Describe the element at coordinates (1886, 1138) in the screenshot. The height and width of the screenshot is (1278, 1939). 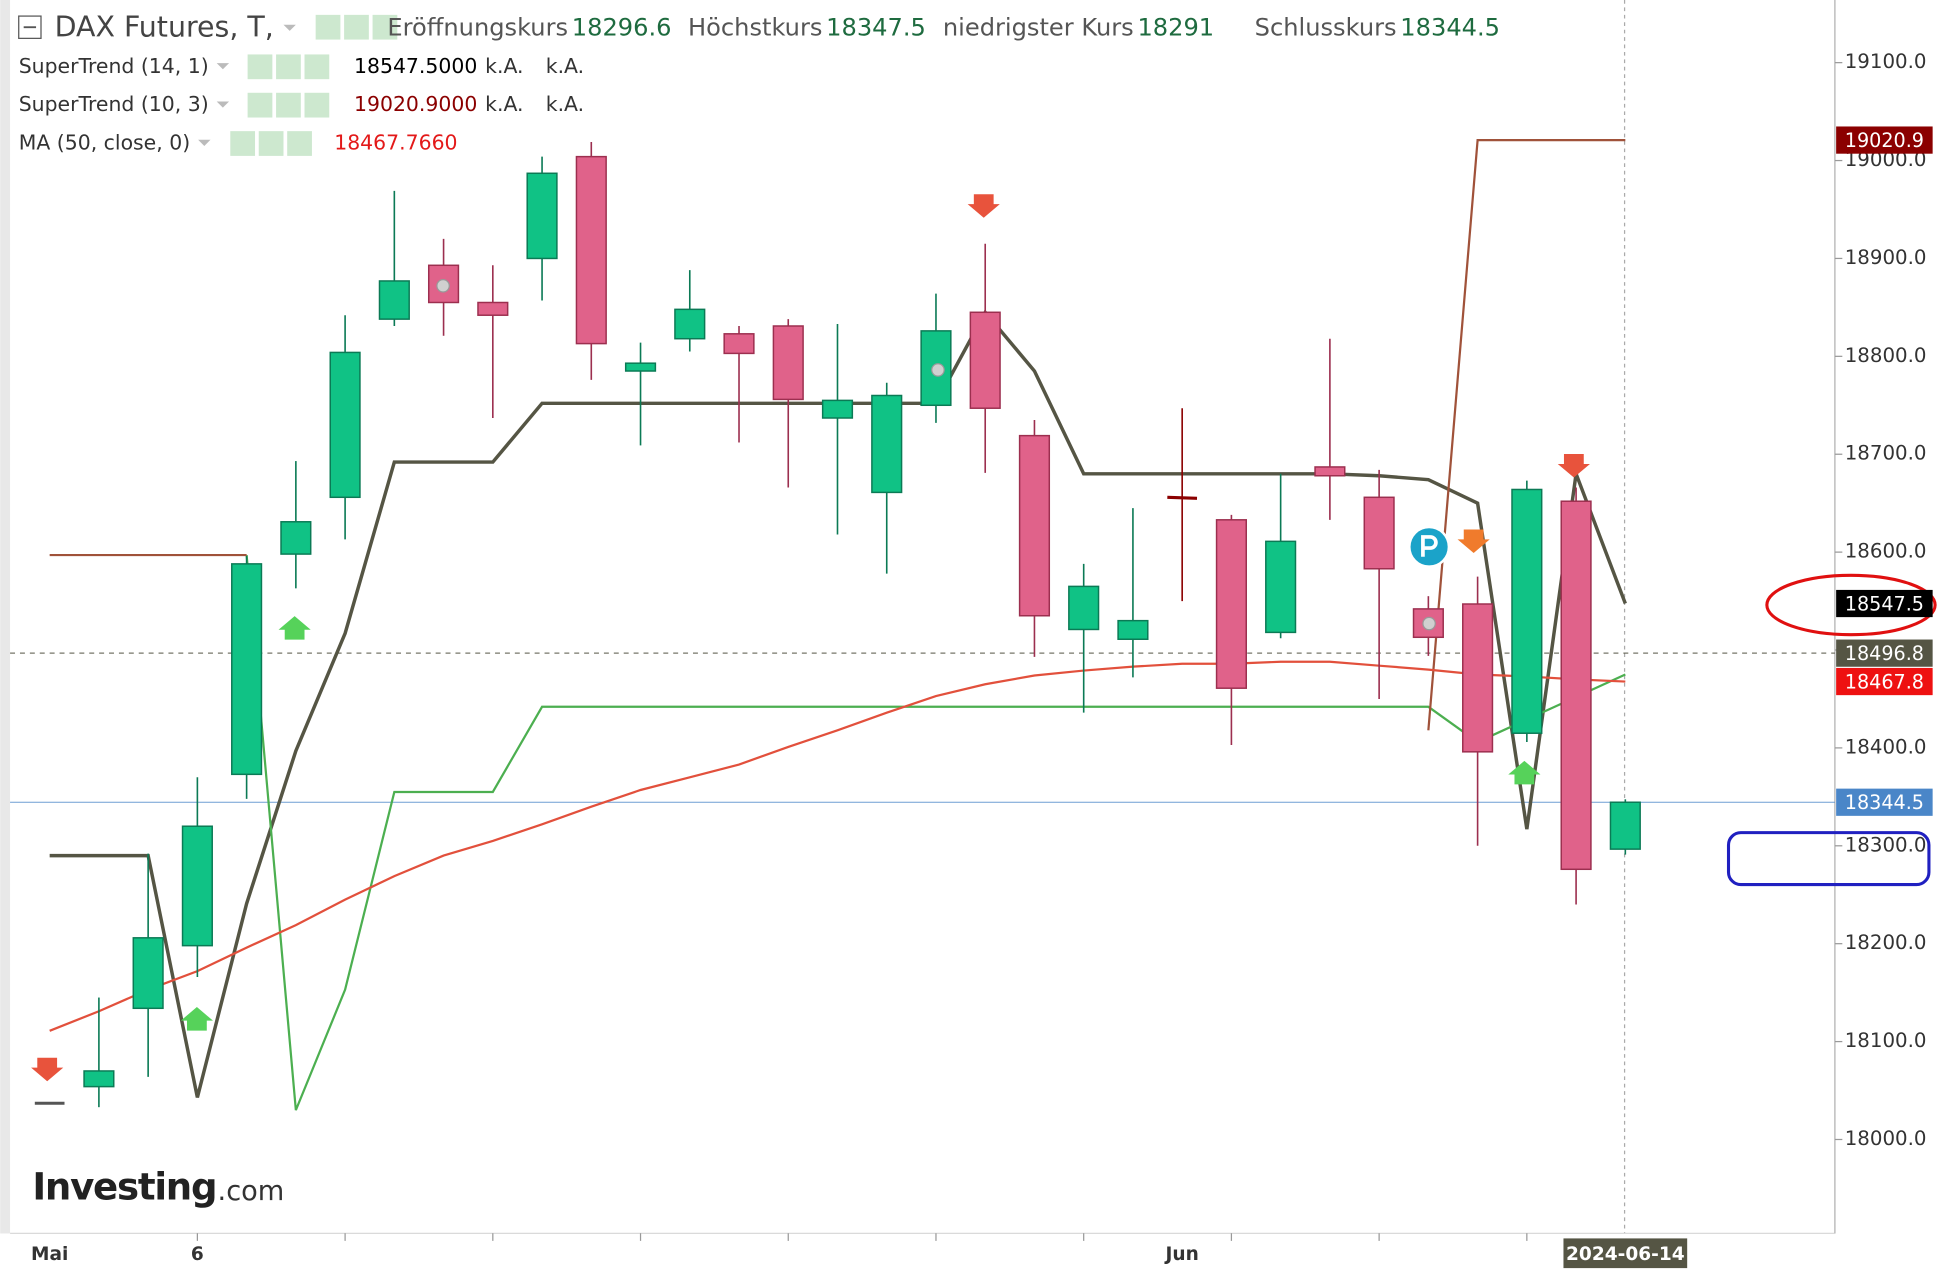
I see `y-tick-label: 18000.0` at that location.